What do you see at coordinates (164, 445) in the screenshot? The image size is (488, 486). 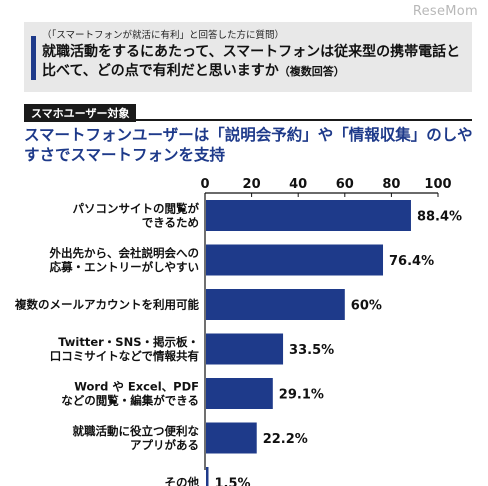 I see `category-label: アプリがある` at bounding box center [164, 445].